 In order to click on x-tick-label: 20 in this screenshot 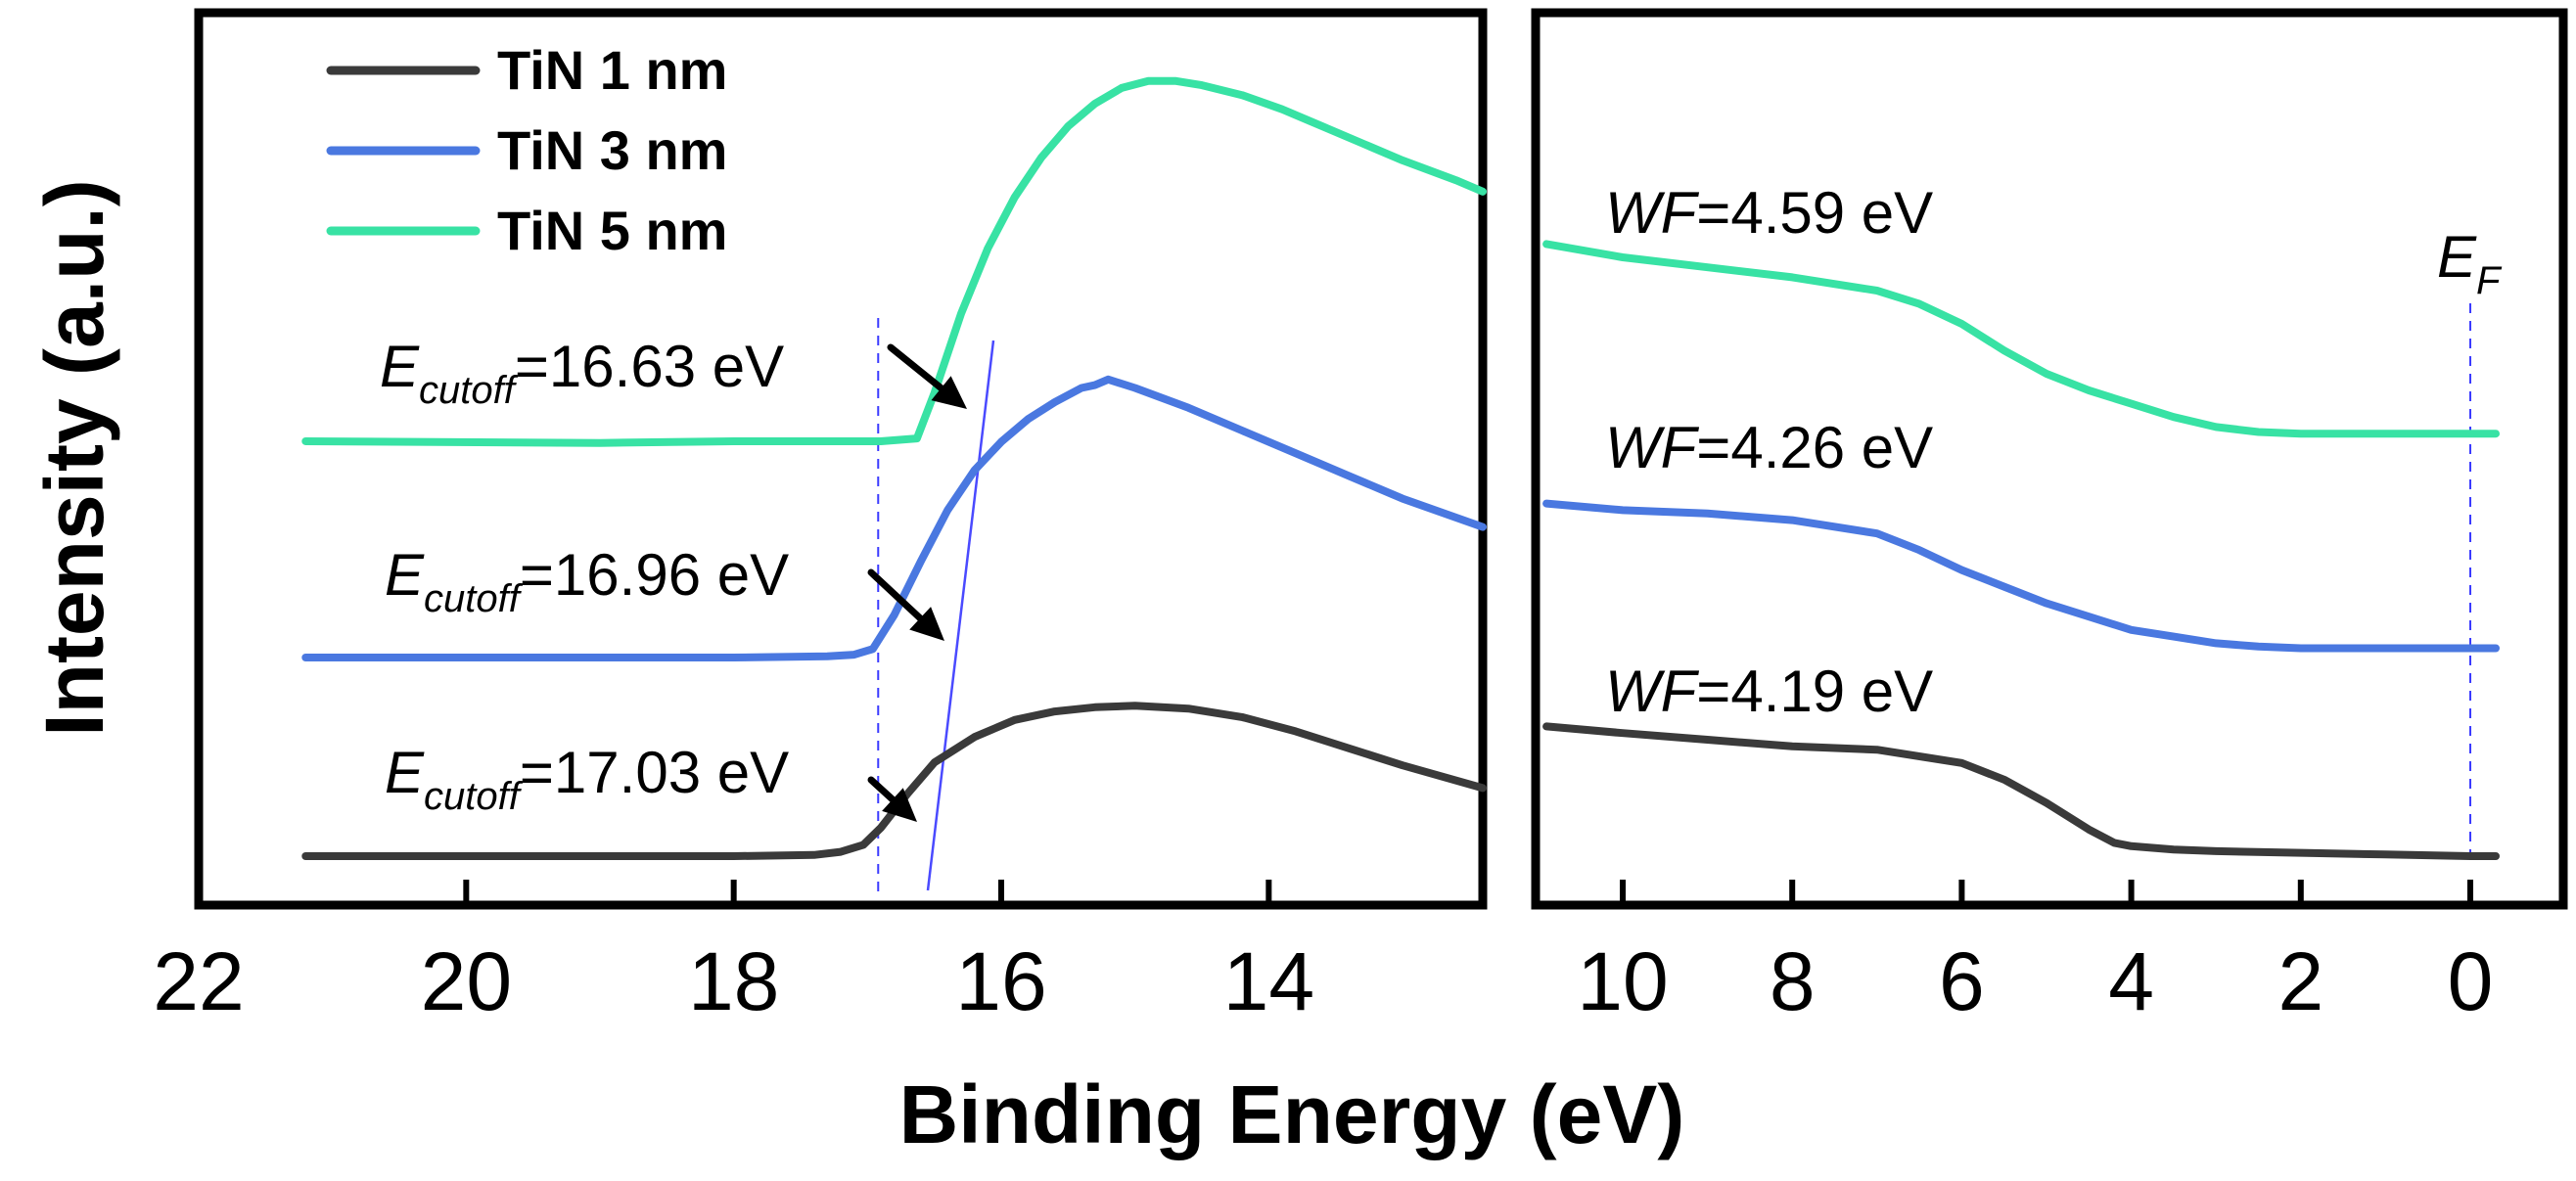, I will do `click(466, 981)`.